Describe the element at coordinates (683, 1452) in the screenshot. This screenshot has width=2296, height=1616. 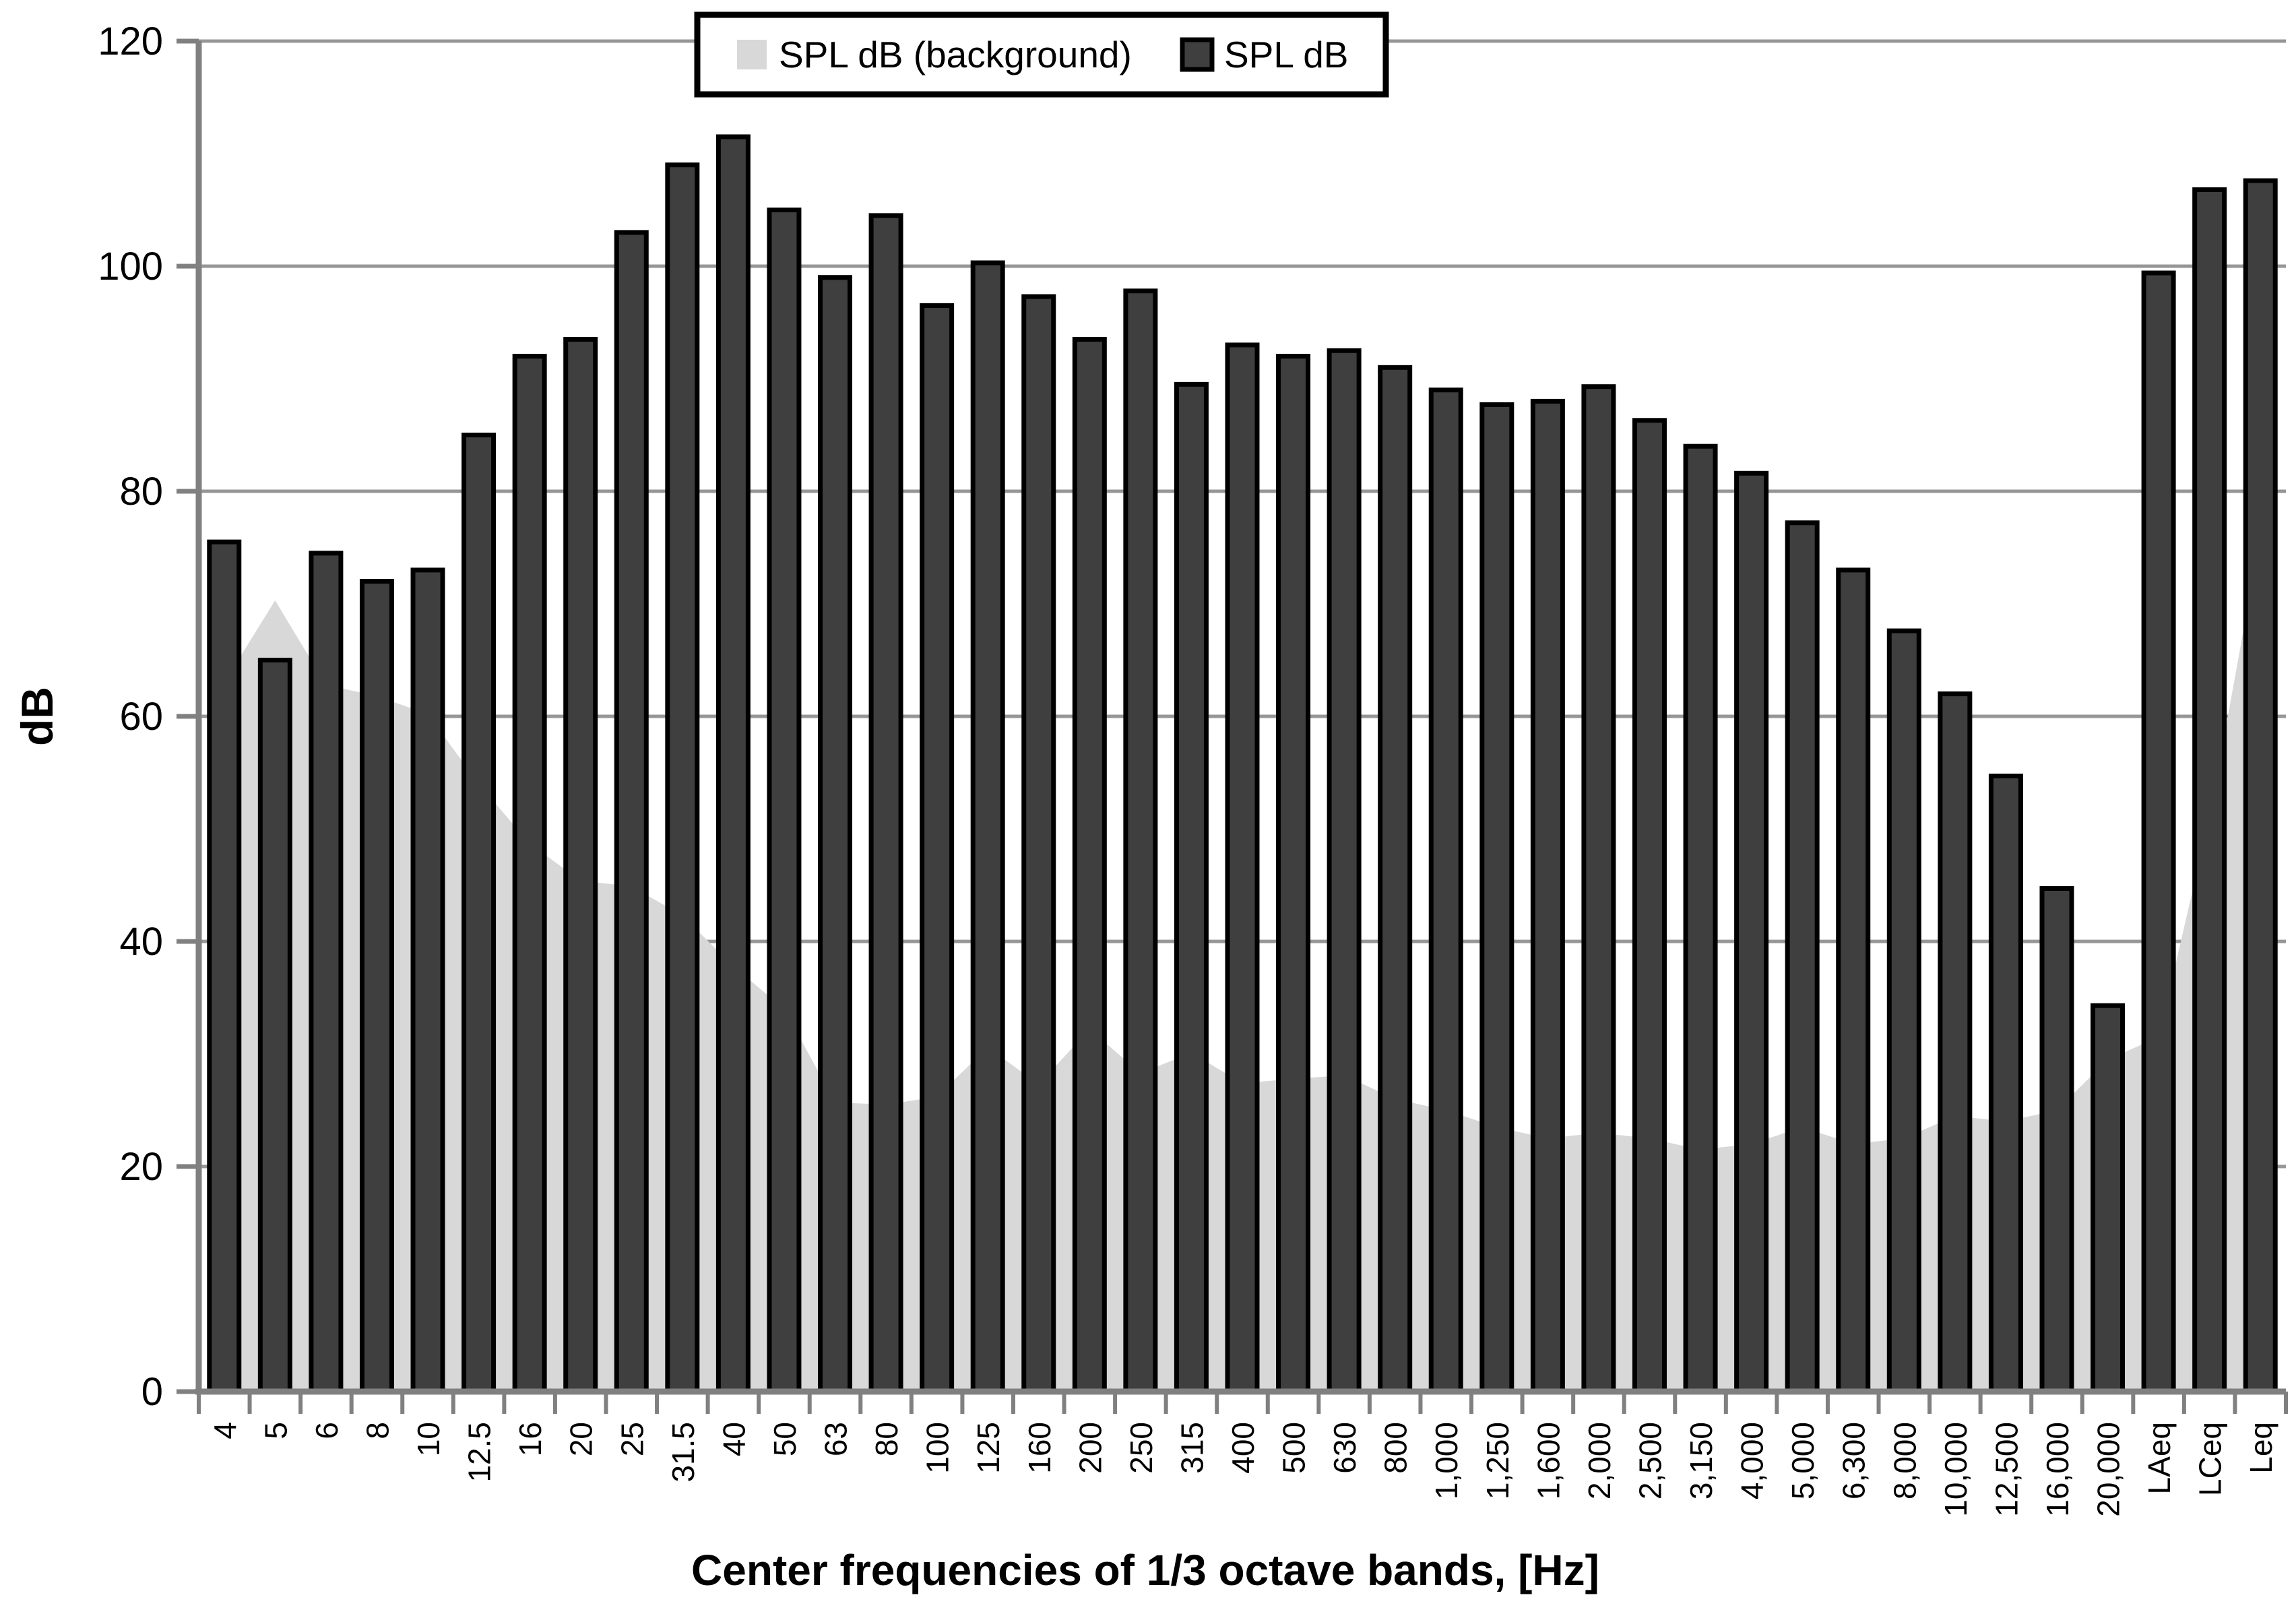
I see `x-tick-label-31.5: 31.5` at that location.